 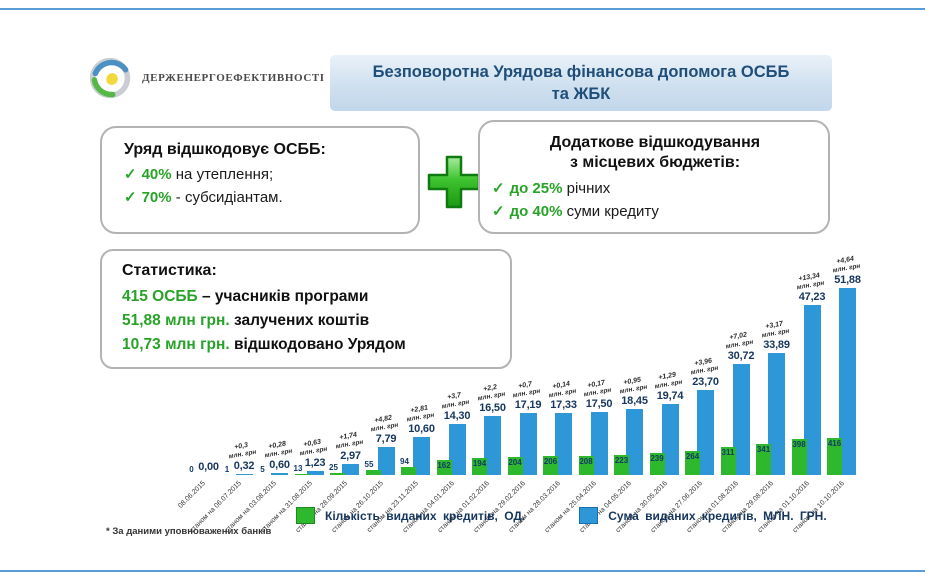 I want to click on x-axis-date-label: станом на 01.02.2016, so click(x=463, y=507).